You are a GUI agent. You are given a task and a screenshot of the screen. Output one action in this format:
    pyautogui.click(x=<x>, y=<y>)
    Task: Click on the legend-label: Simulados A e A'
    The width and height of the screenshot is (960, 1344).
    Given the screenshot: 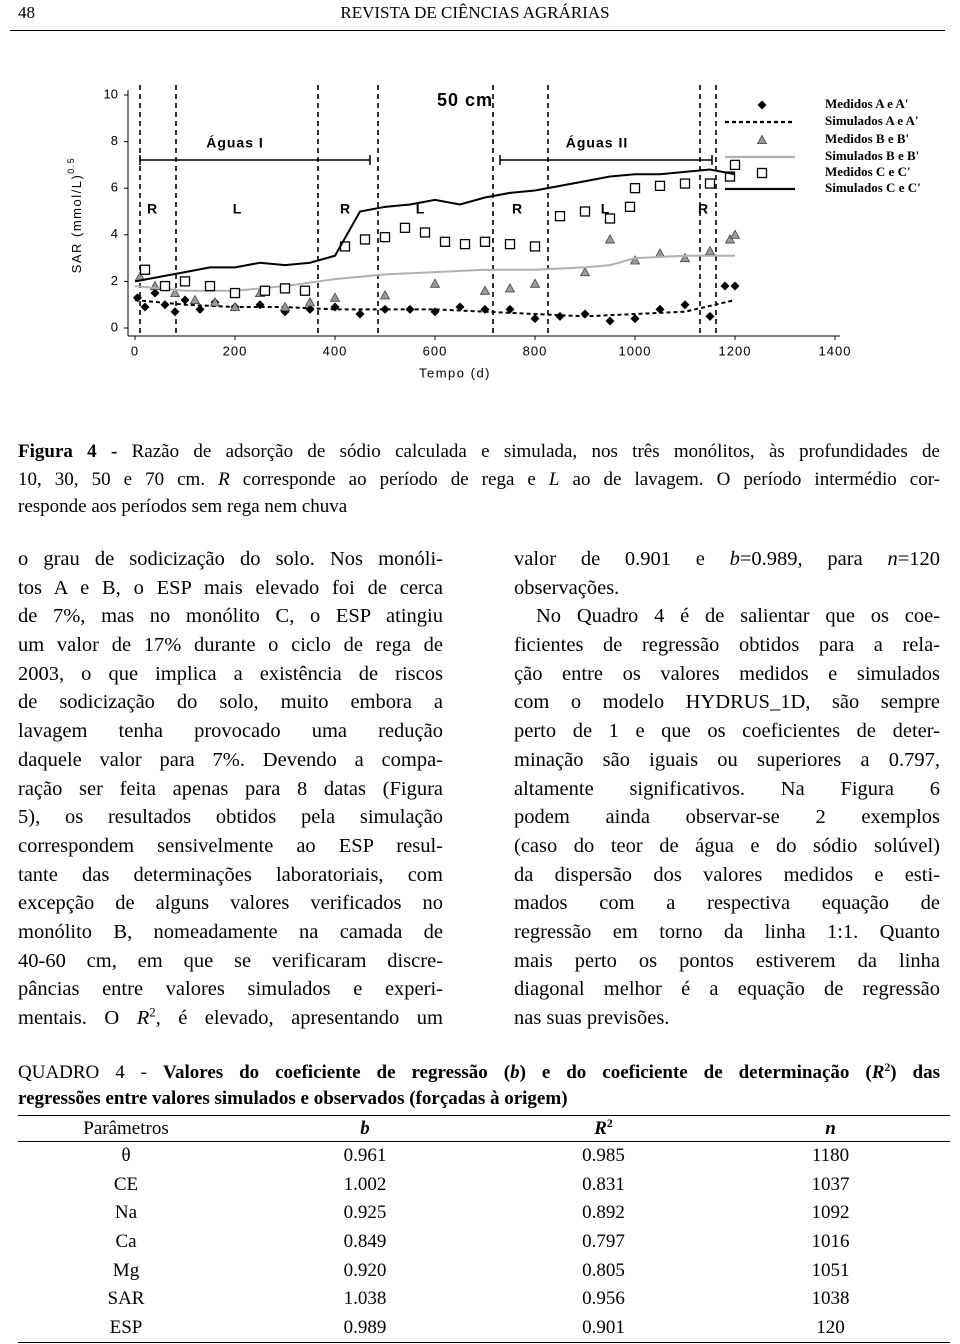 What is the action you would take?
    pyautogui.click(x=872, y=120)
    